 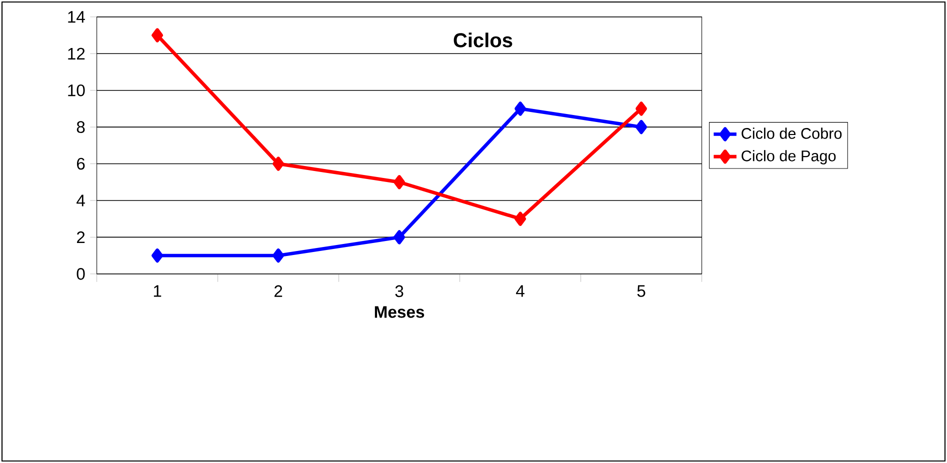 What do you see at coordinates (76, 90) in the screenshot?
I see `y-tick-label: 10` at bounding box center [76, 90].